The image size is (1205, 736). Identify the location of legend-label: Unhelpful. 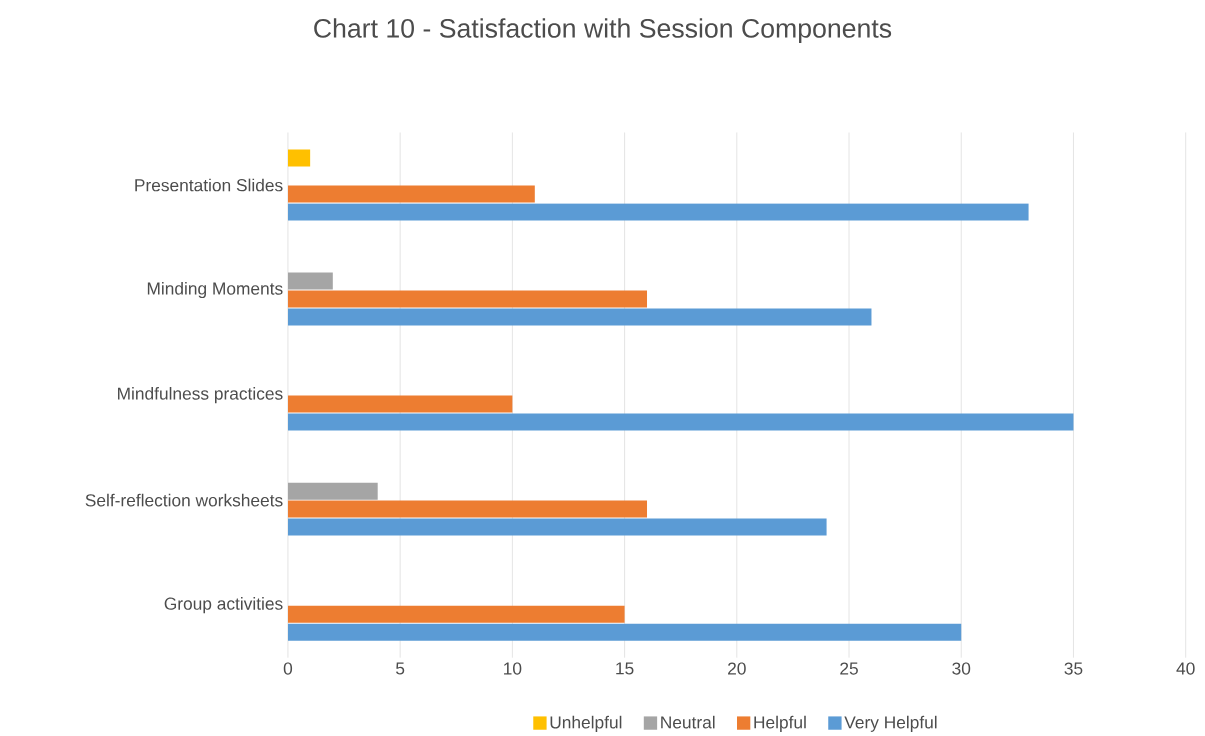
(586, 724).